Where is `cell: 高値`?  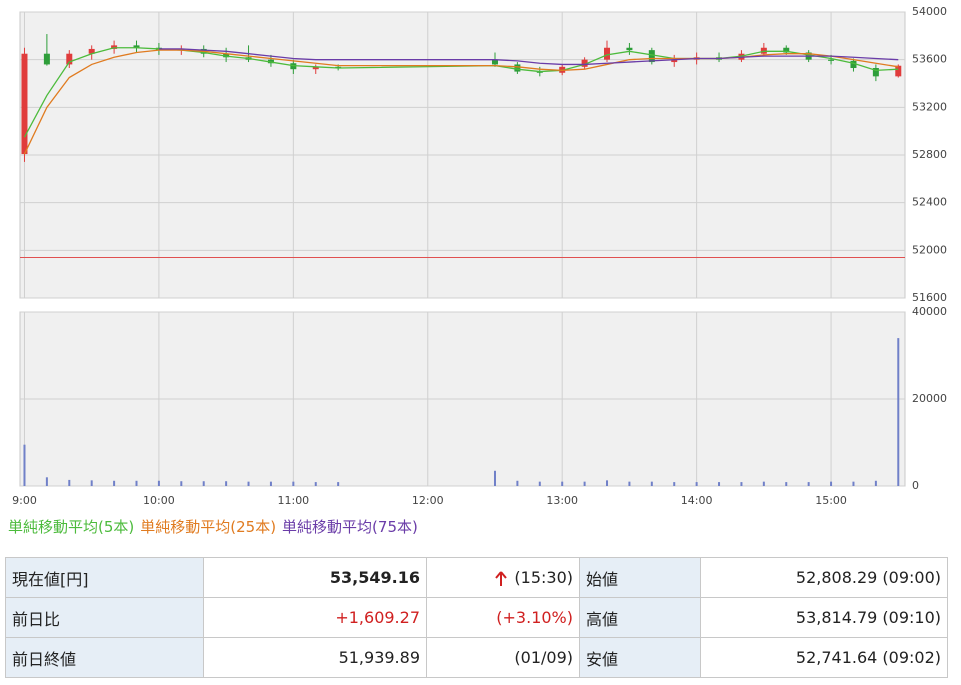
cell: 高値 is located at coordinates (640, 617).